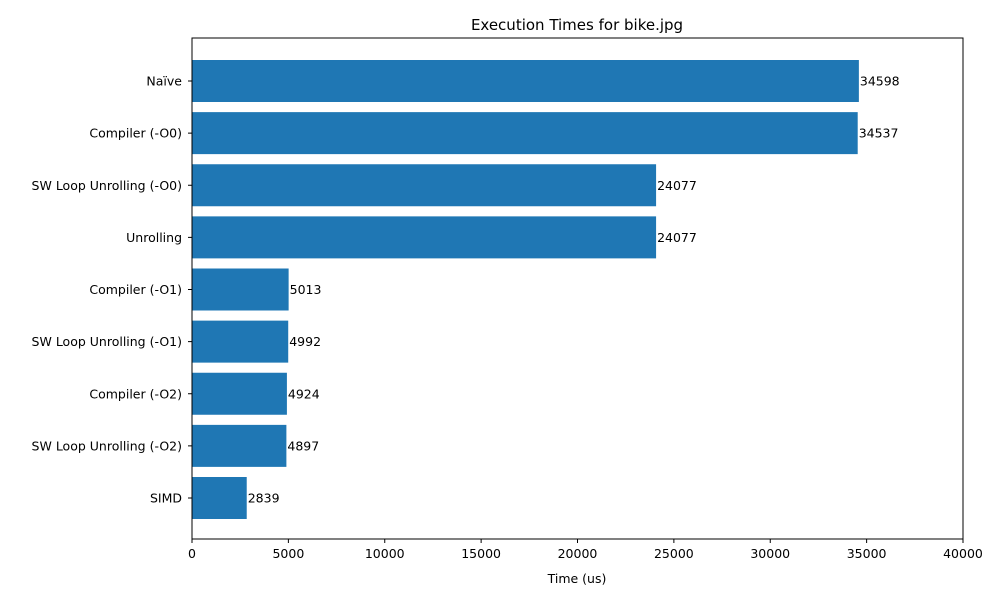 The height and width of the screenshot is (600, 1000). Describe the element at coordinates (264, 498) in the screenshot. I see `data-label-8: 2839` at that location.